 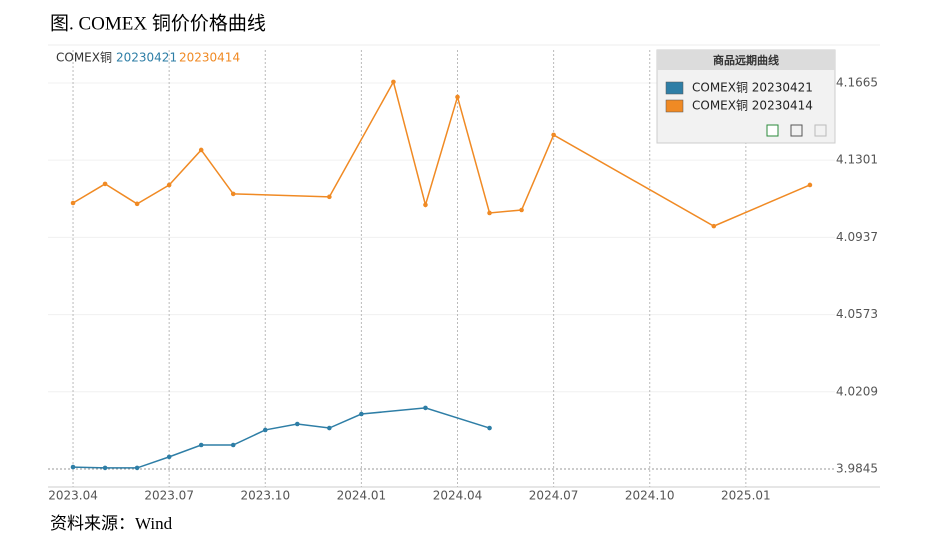 I want to click on legend-header, so click(x=746, y=60).